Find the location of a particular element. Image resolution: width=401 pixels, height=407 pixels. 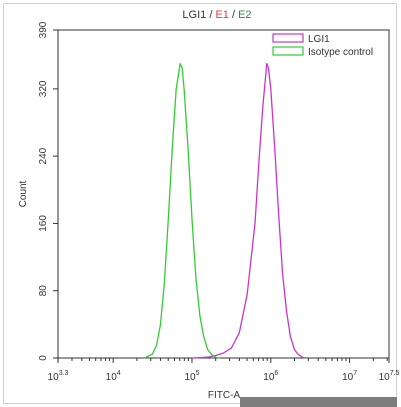

y-tick-label: 320 is located at coordinates (43, 88).